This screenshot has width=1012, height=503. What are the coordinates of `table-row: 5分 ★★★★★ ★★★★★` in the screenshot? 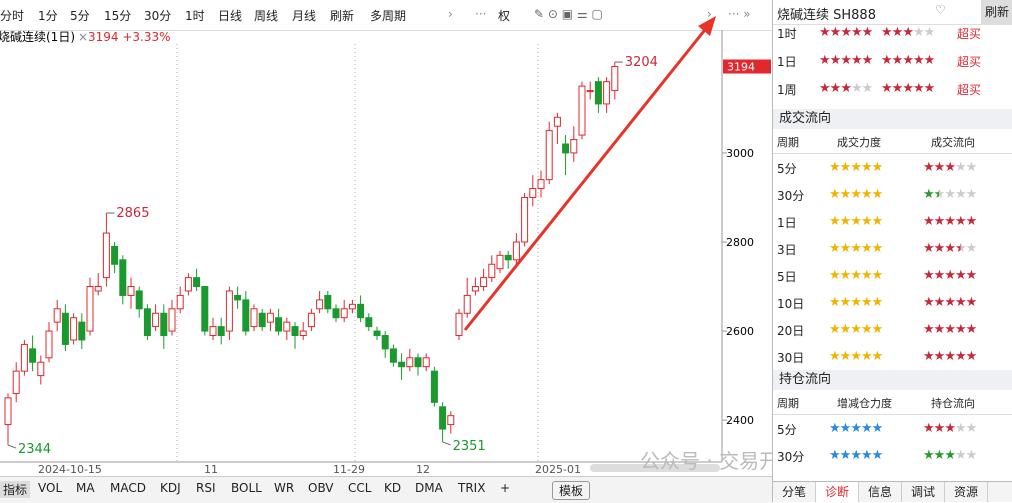 It's located at (892, 167).